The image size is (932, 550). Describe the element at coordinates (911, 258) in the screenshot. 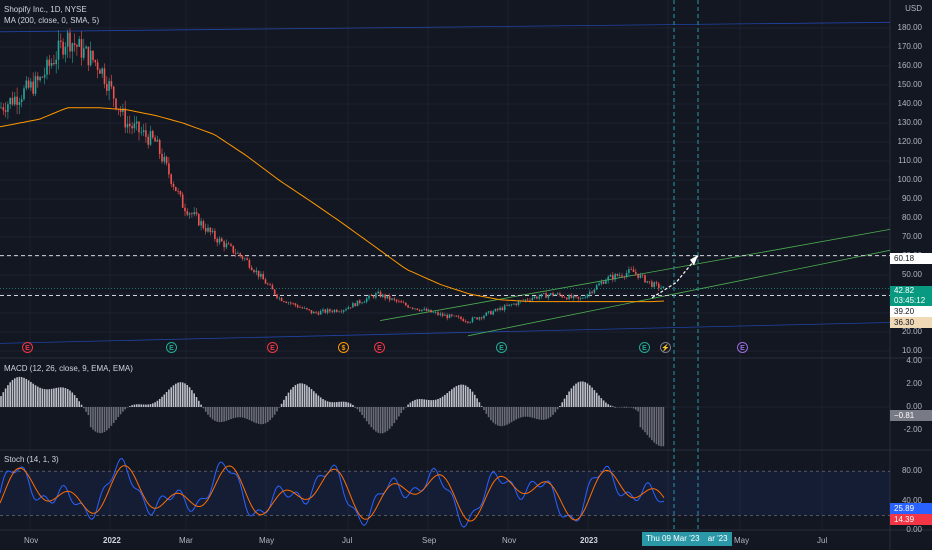

I see `target-price-tag: 60.18` at that location.